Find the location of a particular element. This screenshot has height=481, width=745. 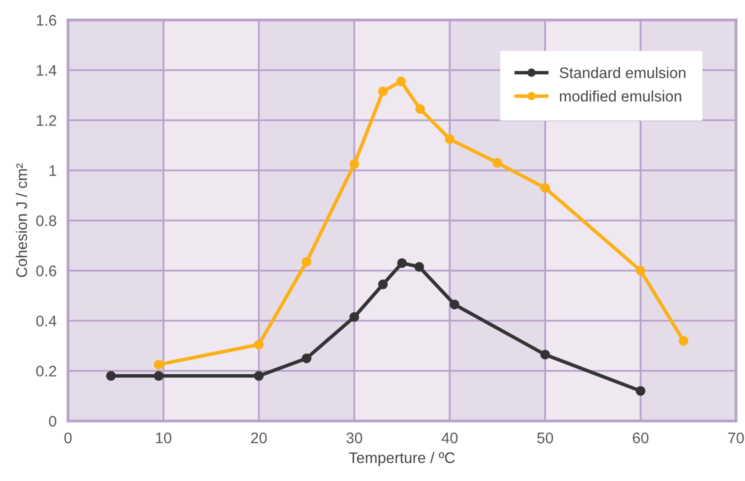

y-tick-label: 0.6 is located at coordinates (46, 270).